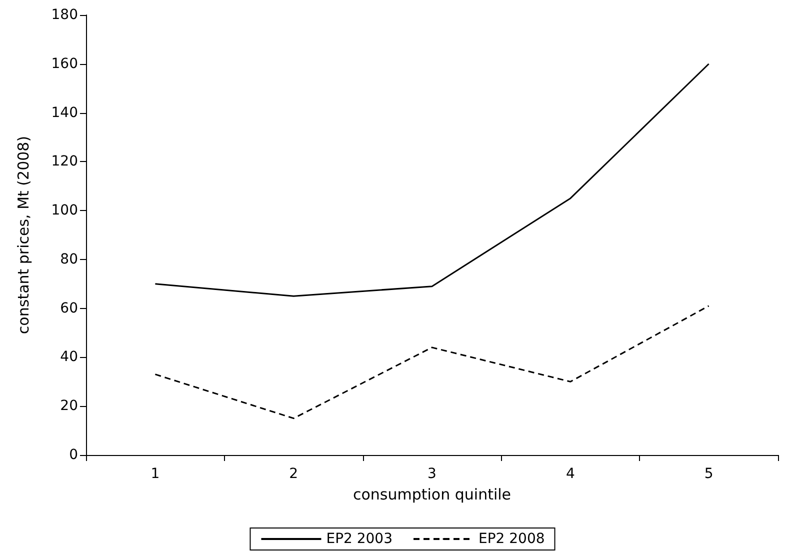 This screenshot has width=805, height=558. What do you see at coordinates (293, 474) in the screenshot?
I see `x-tick-label: 2` at bounding box center [293, 474].